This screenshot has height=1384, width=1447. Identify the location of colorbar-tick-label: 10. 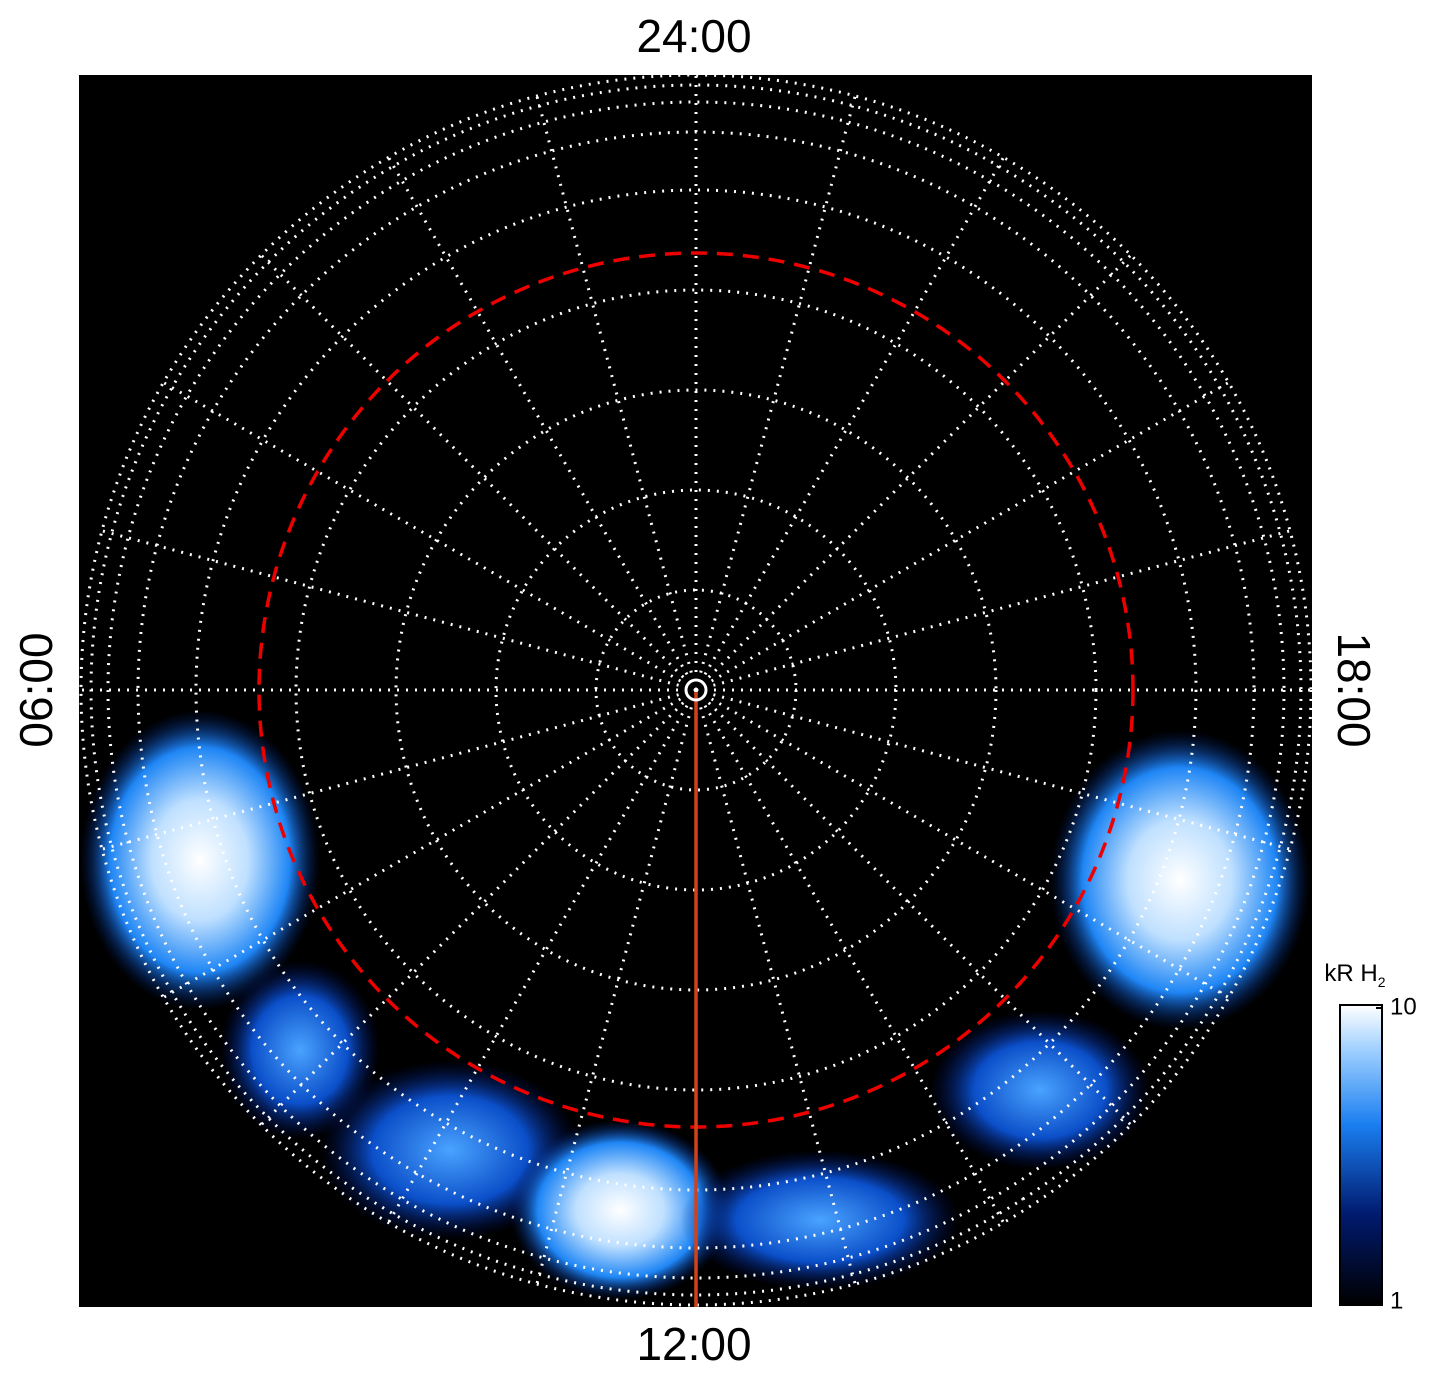
(1403, 1006).